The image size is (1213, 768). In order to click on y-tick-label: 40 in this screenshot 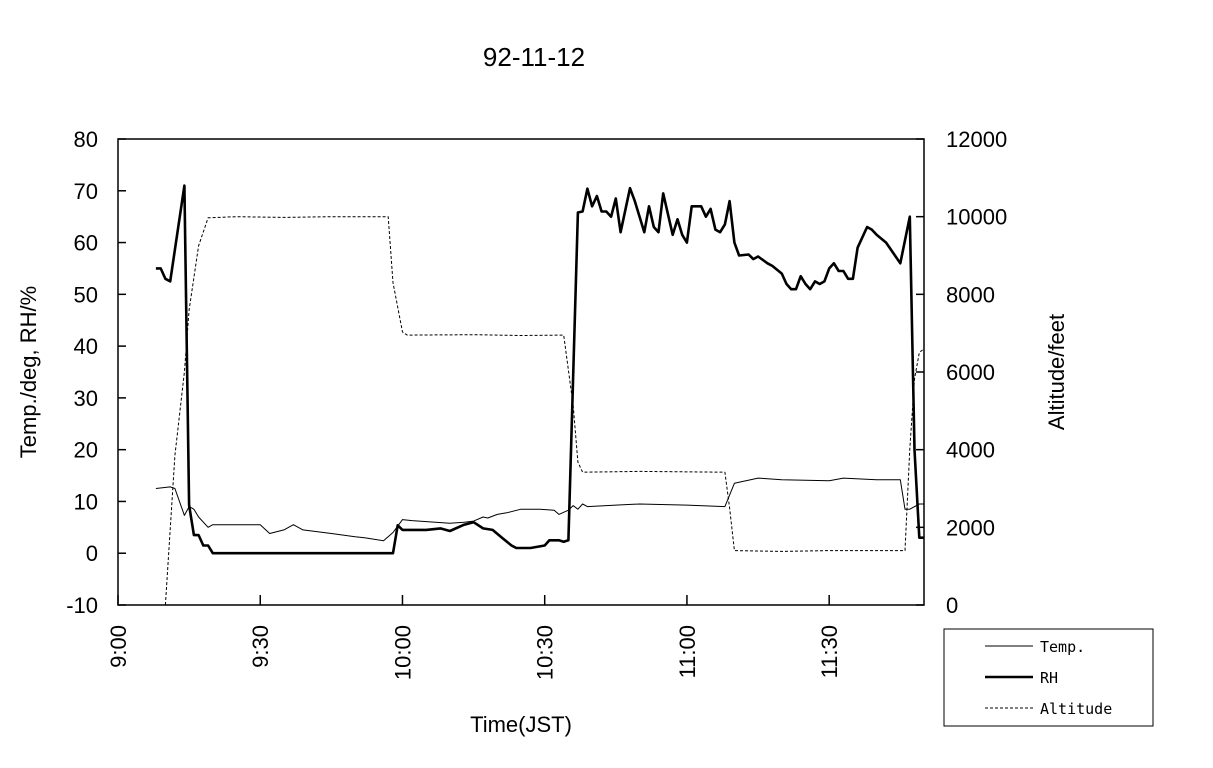, I will do `click(86, 346)`.